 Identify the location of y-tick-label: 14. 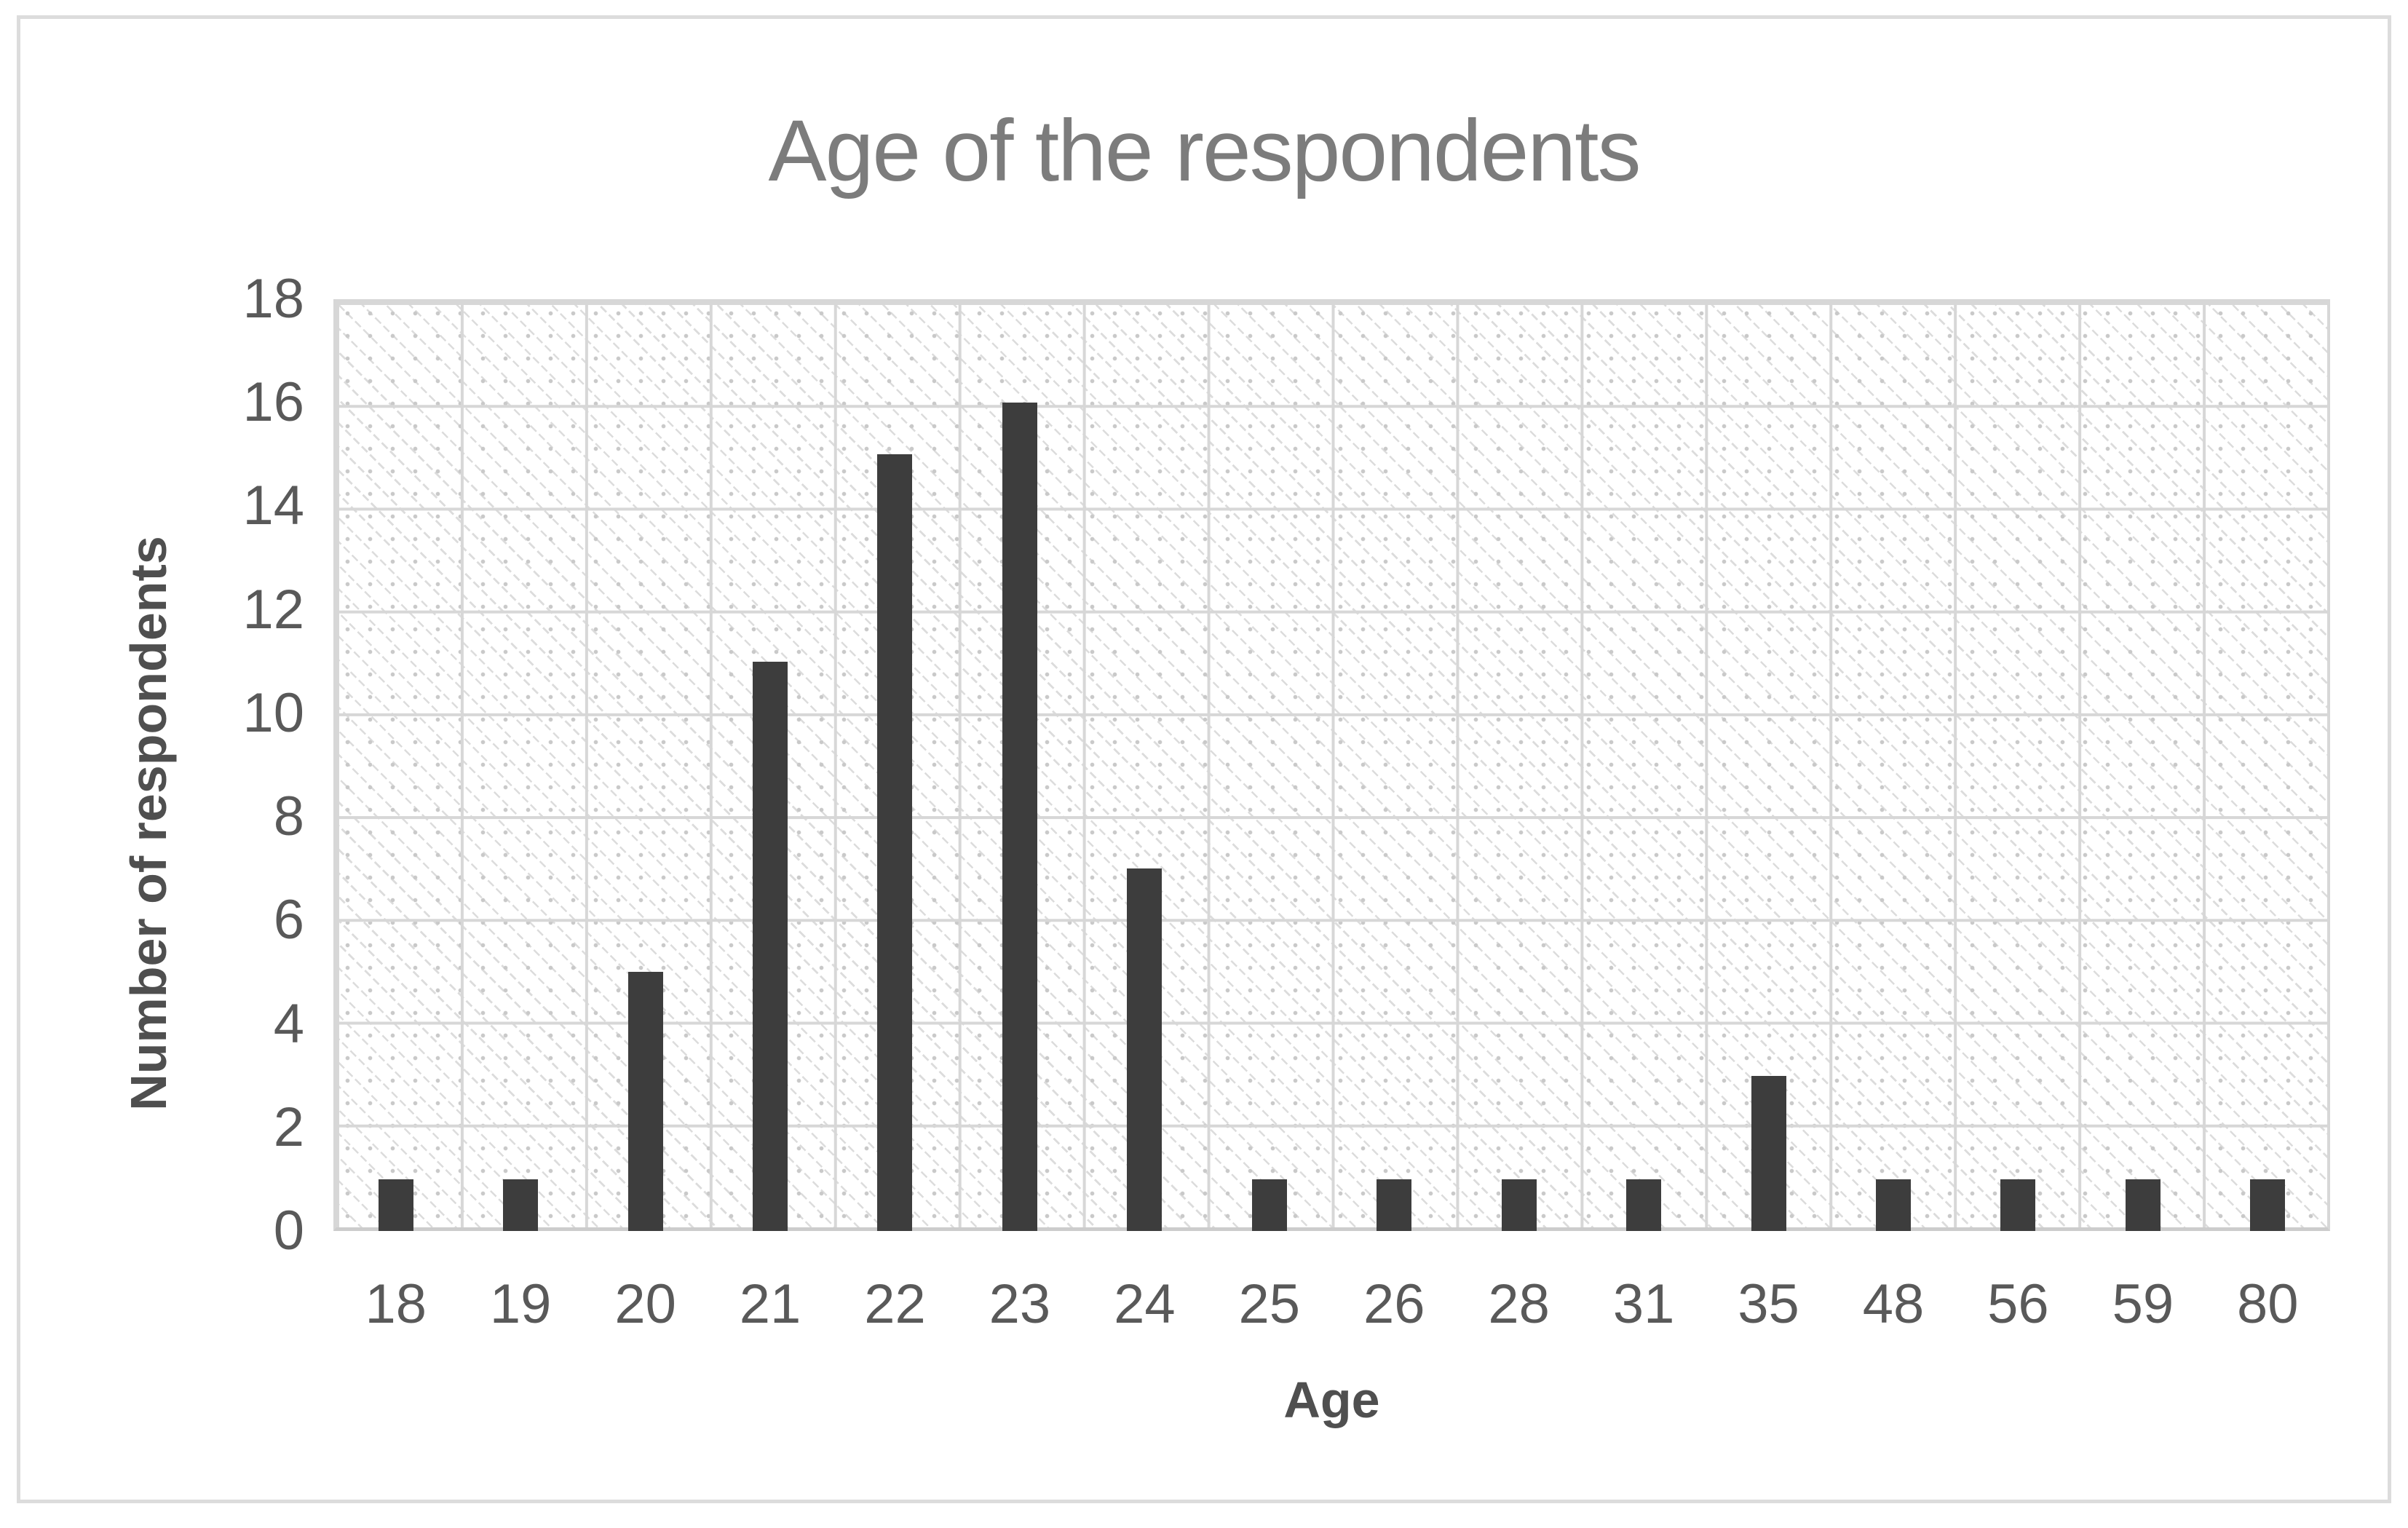
(273, 506).